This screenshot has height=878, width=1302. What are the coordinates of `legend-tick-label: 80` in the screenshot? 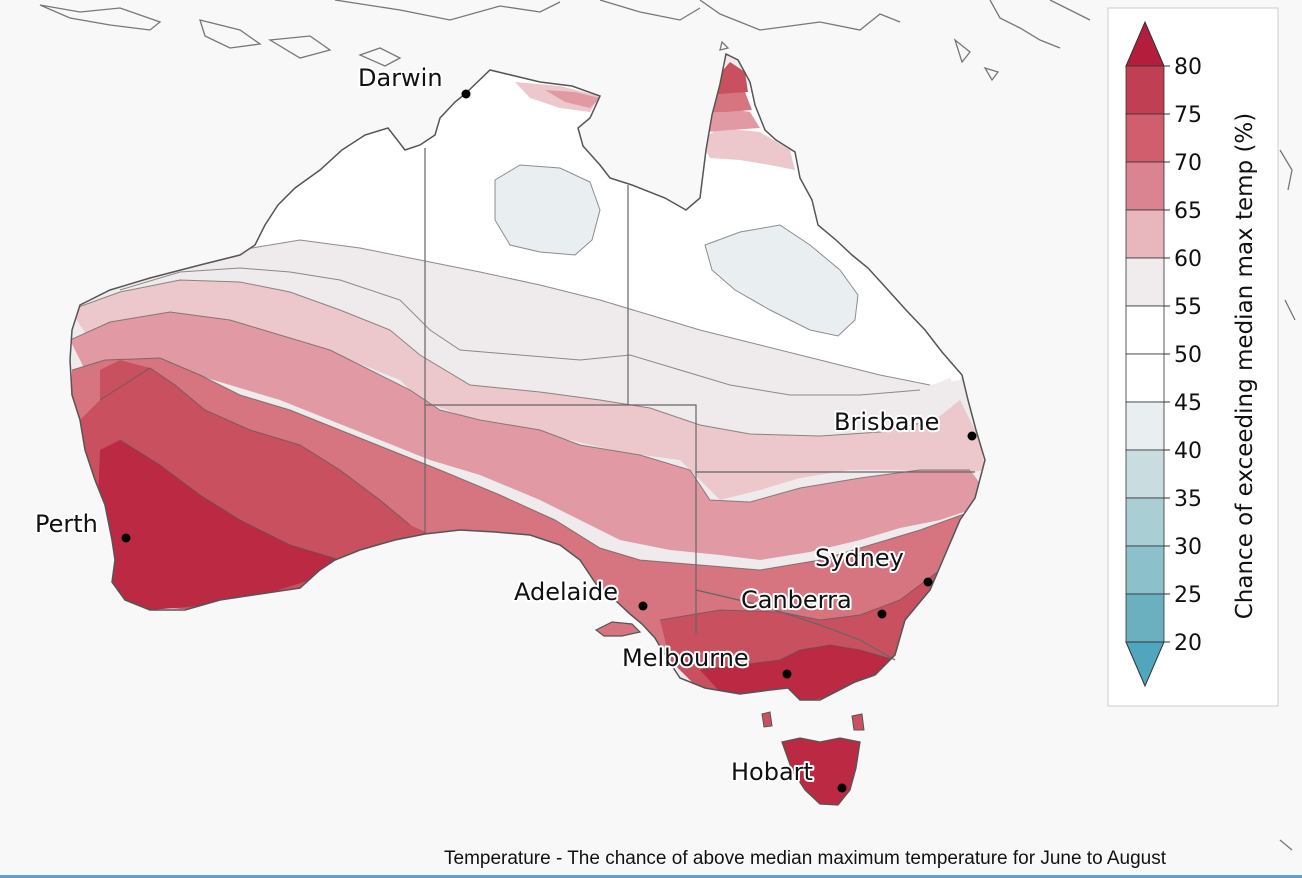 It's located at (1188, 67).